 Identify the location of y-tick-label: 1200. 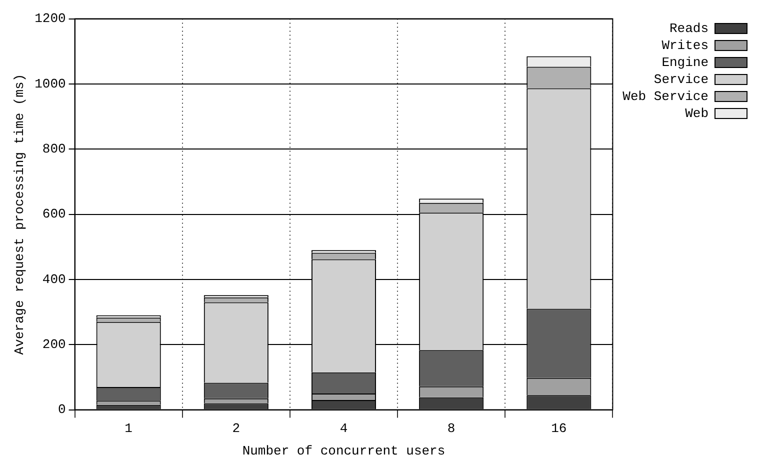
(50, 18).